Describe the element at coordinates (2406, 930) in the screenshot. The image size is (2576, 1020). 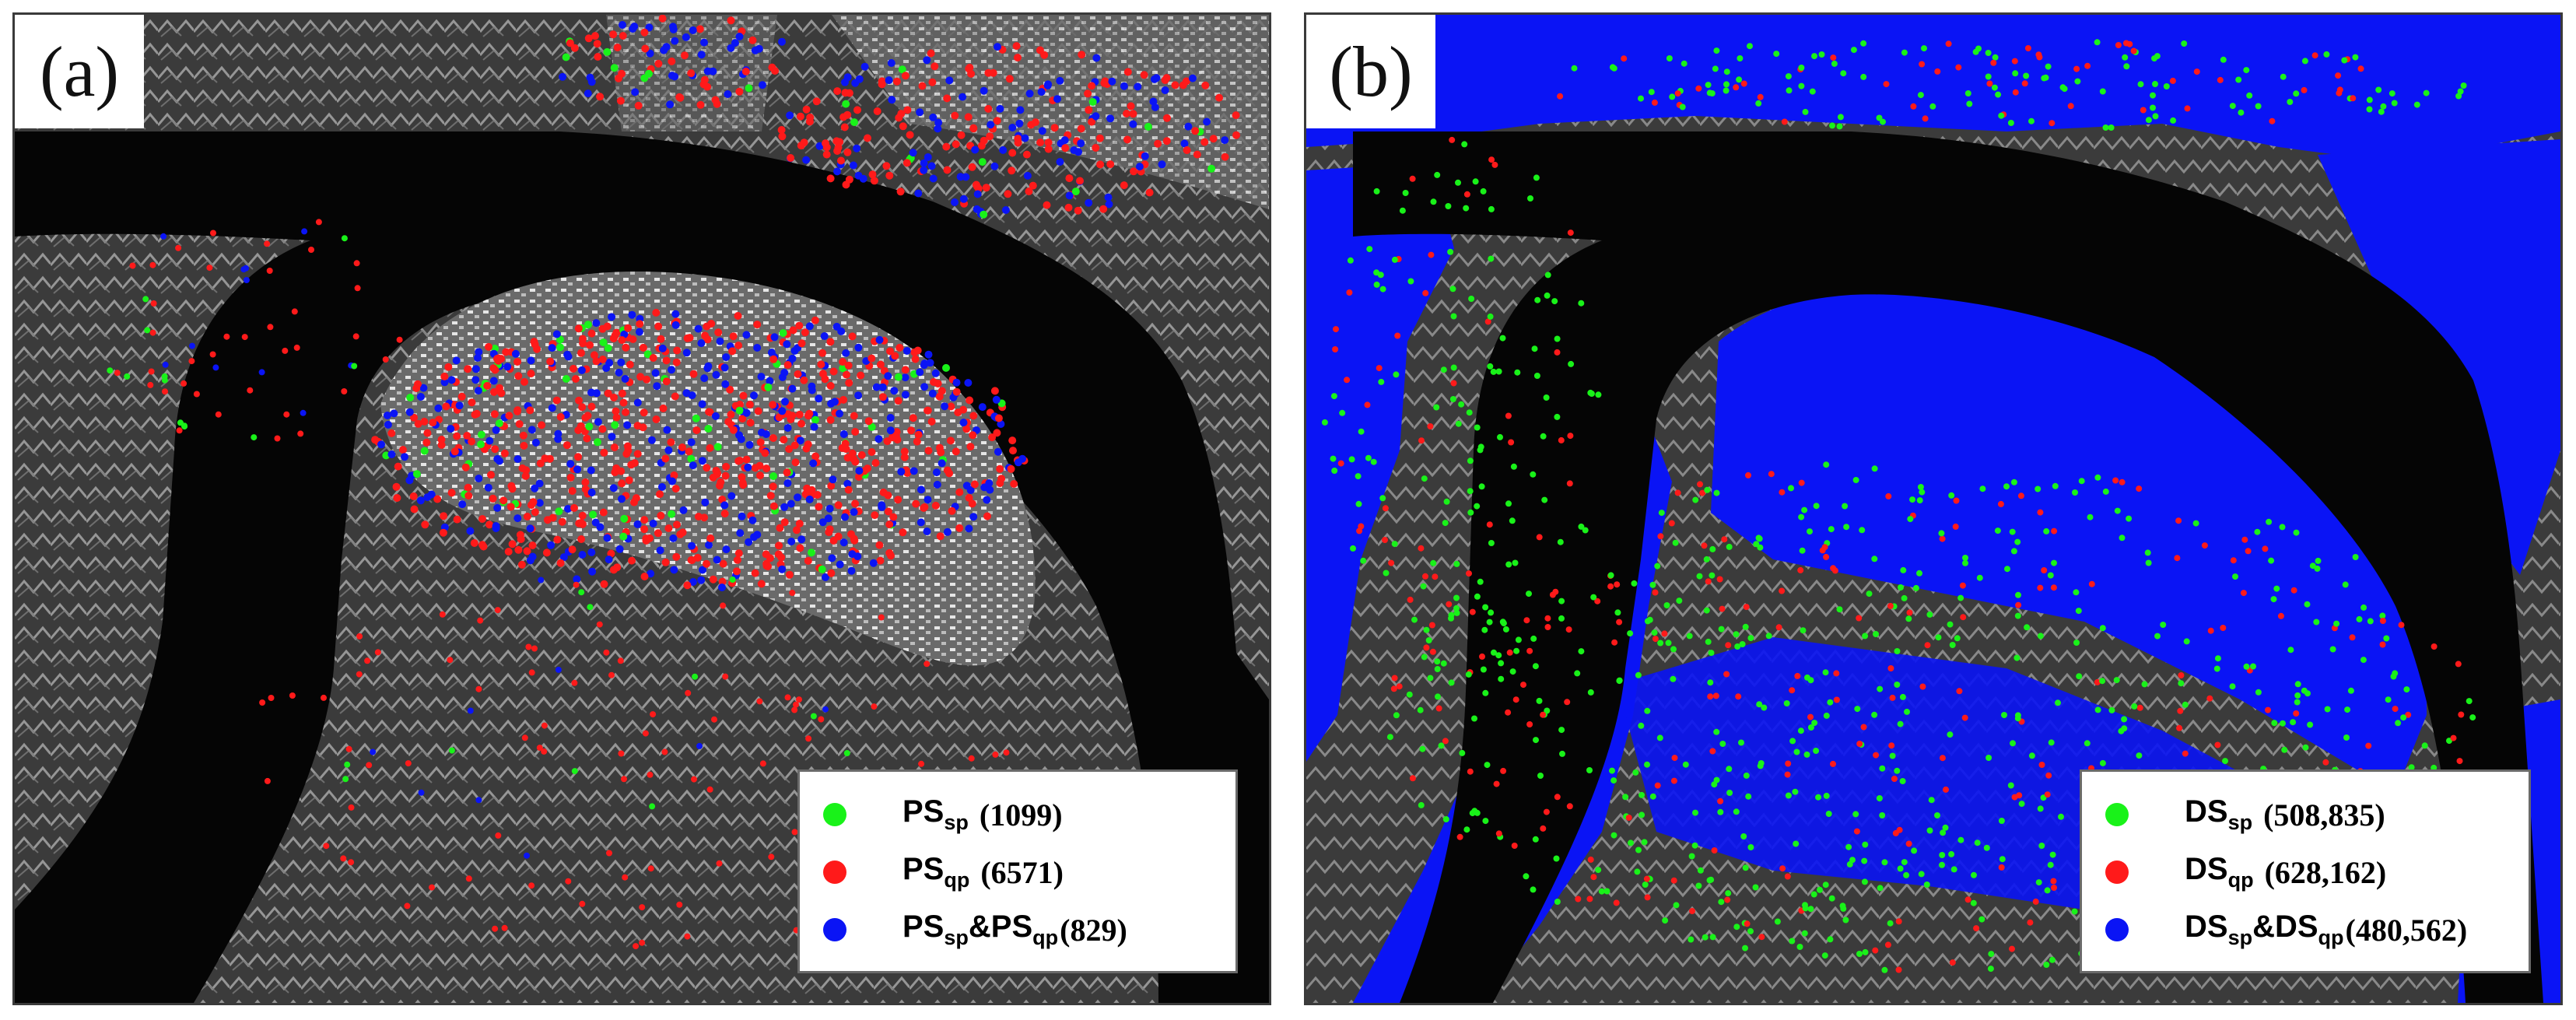
I see `legend-count: (480,562)` at that location.